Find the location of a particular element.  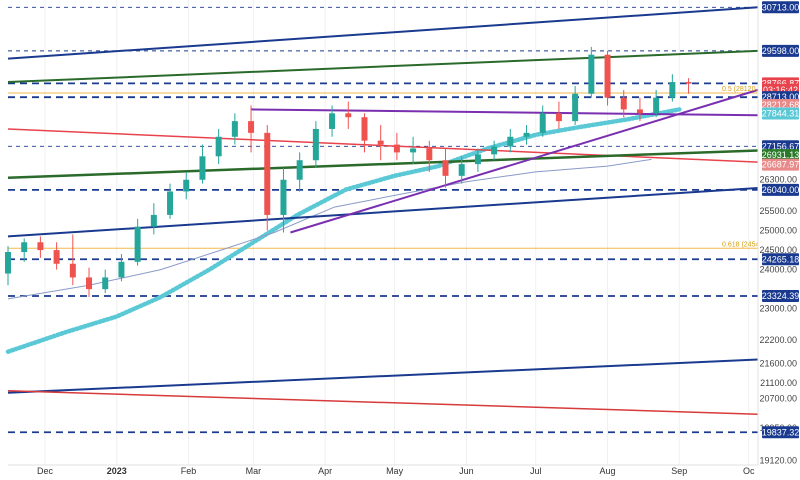

fib-label: 0.5 (28120.48) is located at coordinates (745, 89).